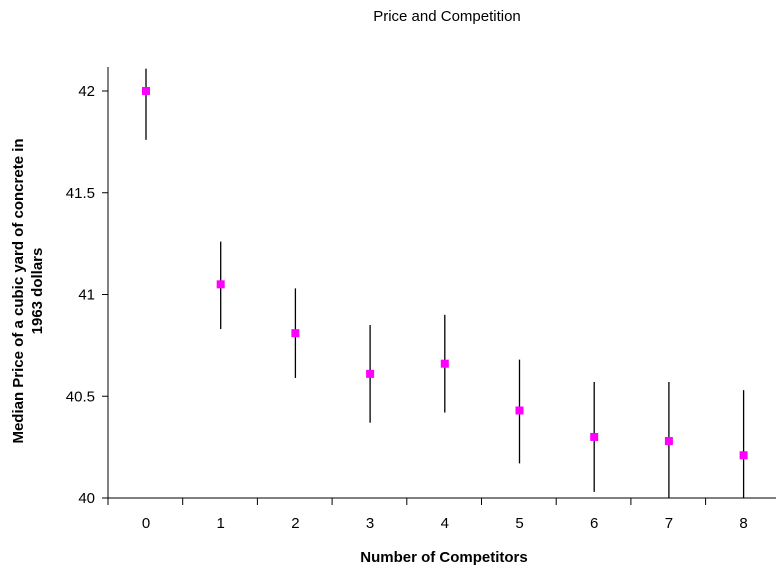 The image size is (776, 573). Describe the element at coordinates (80, 396) in the screenshot. I see `y-tick-label: 40.5` at that location.